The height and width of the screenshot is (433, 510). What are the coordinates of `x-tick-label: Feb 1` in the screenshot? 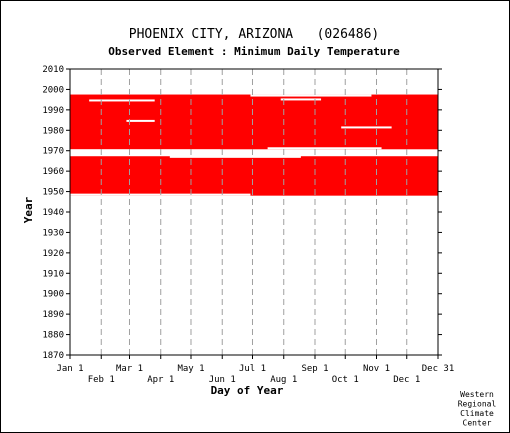 It's located at (101, 380).